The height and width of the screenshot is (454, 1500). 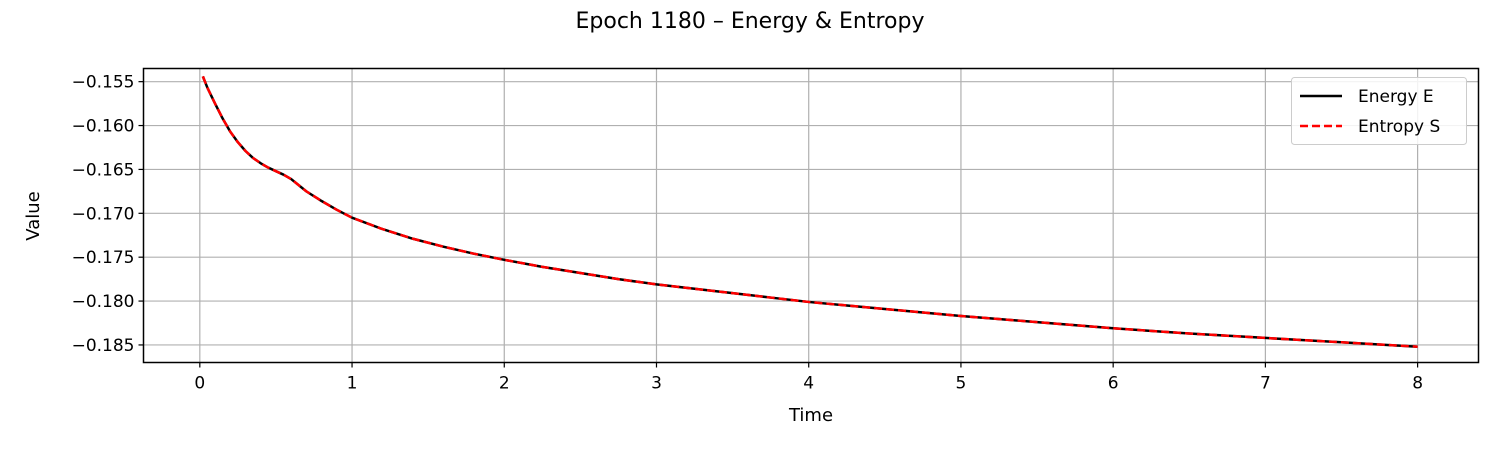 What do you see at coordinates (1396, 97) in the screenshot?
I see `legend-label-energy: Energy E` at bounding box center [1396, 97].